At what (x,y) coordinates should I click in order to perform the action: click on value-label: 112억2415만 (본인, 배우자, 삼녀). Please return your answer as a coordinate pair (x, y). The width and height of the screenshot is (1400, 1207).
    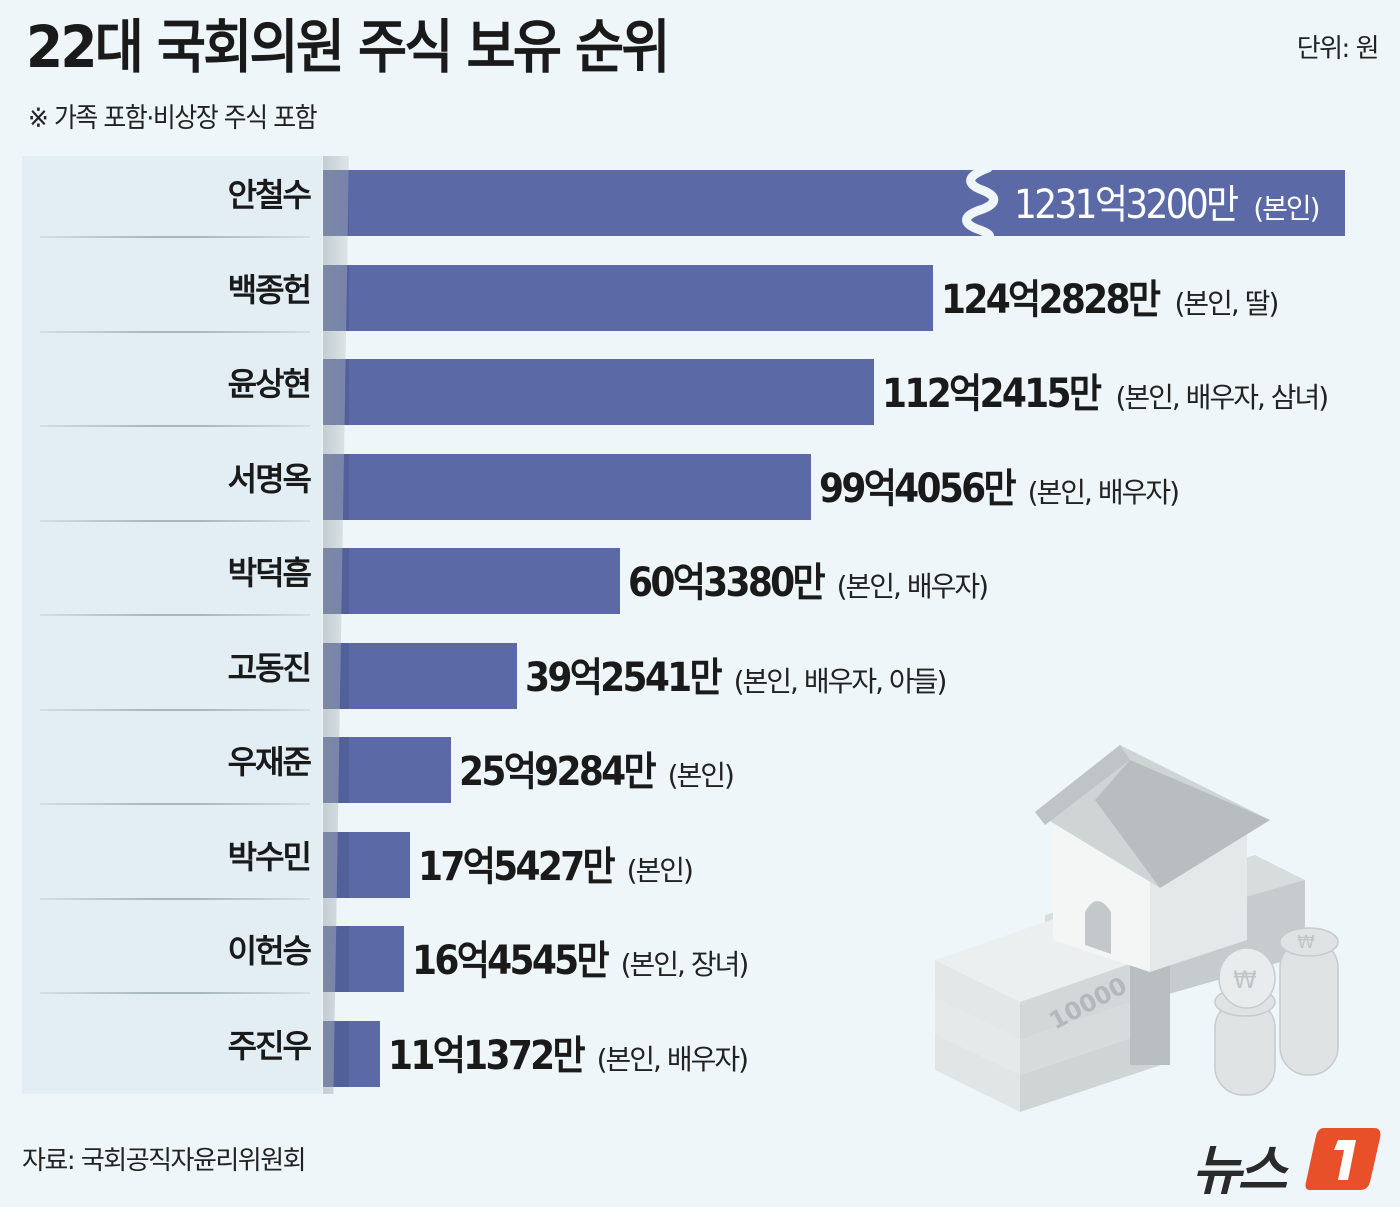
    Looking at the image, I should click on (1105, 390).